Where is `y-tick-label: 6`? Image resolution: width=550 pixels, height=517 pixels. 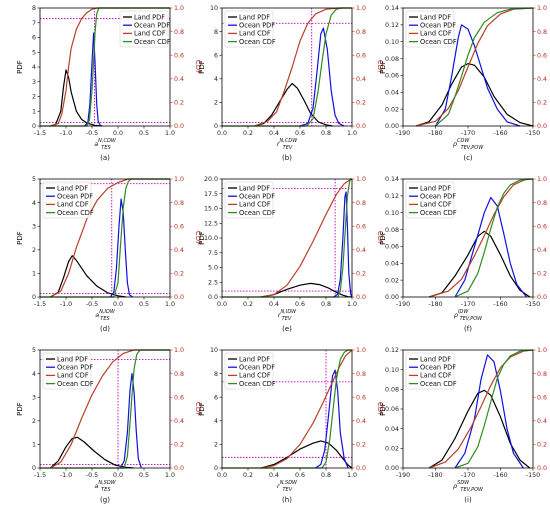 y-tick-label: 6 is located at coordinates (216, 397).